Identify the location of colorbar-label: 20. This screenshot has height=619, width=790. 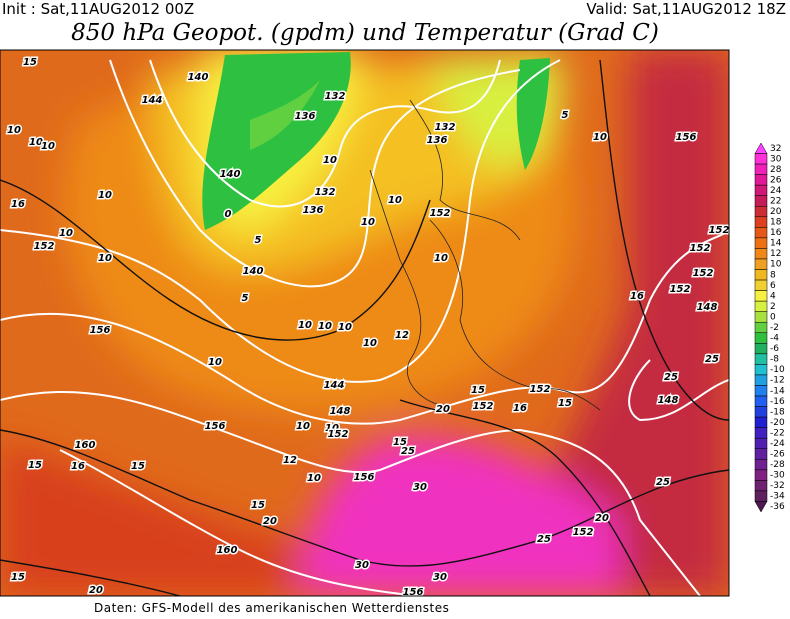
(776, 212).